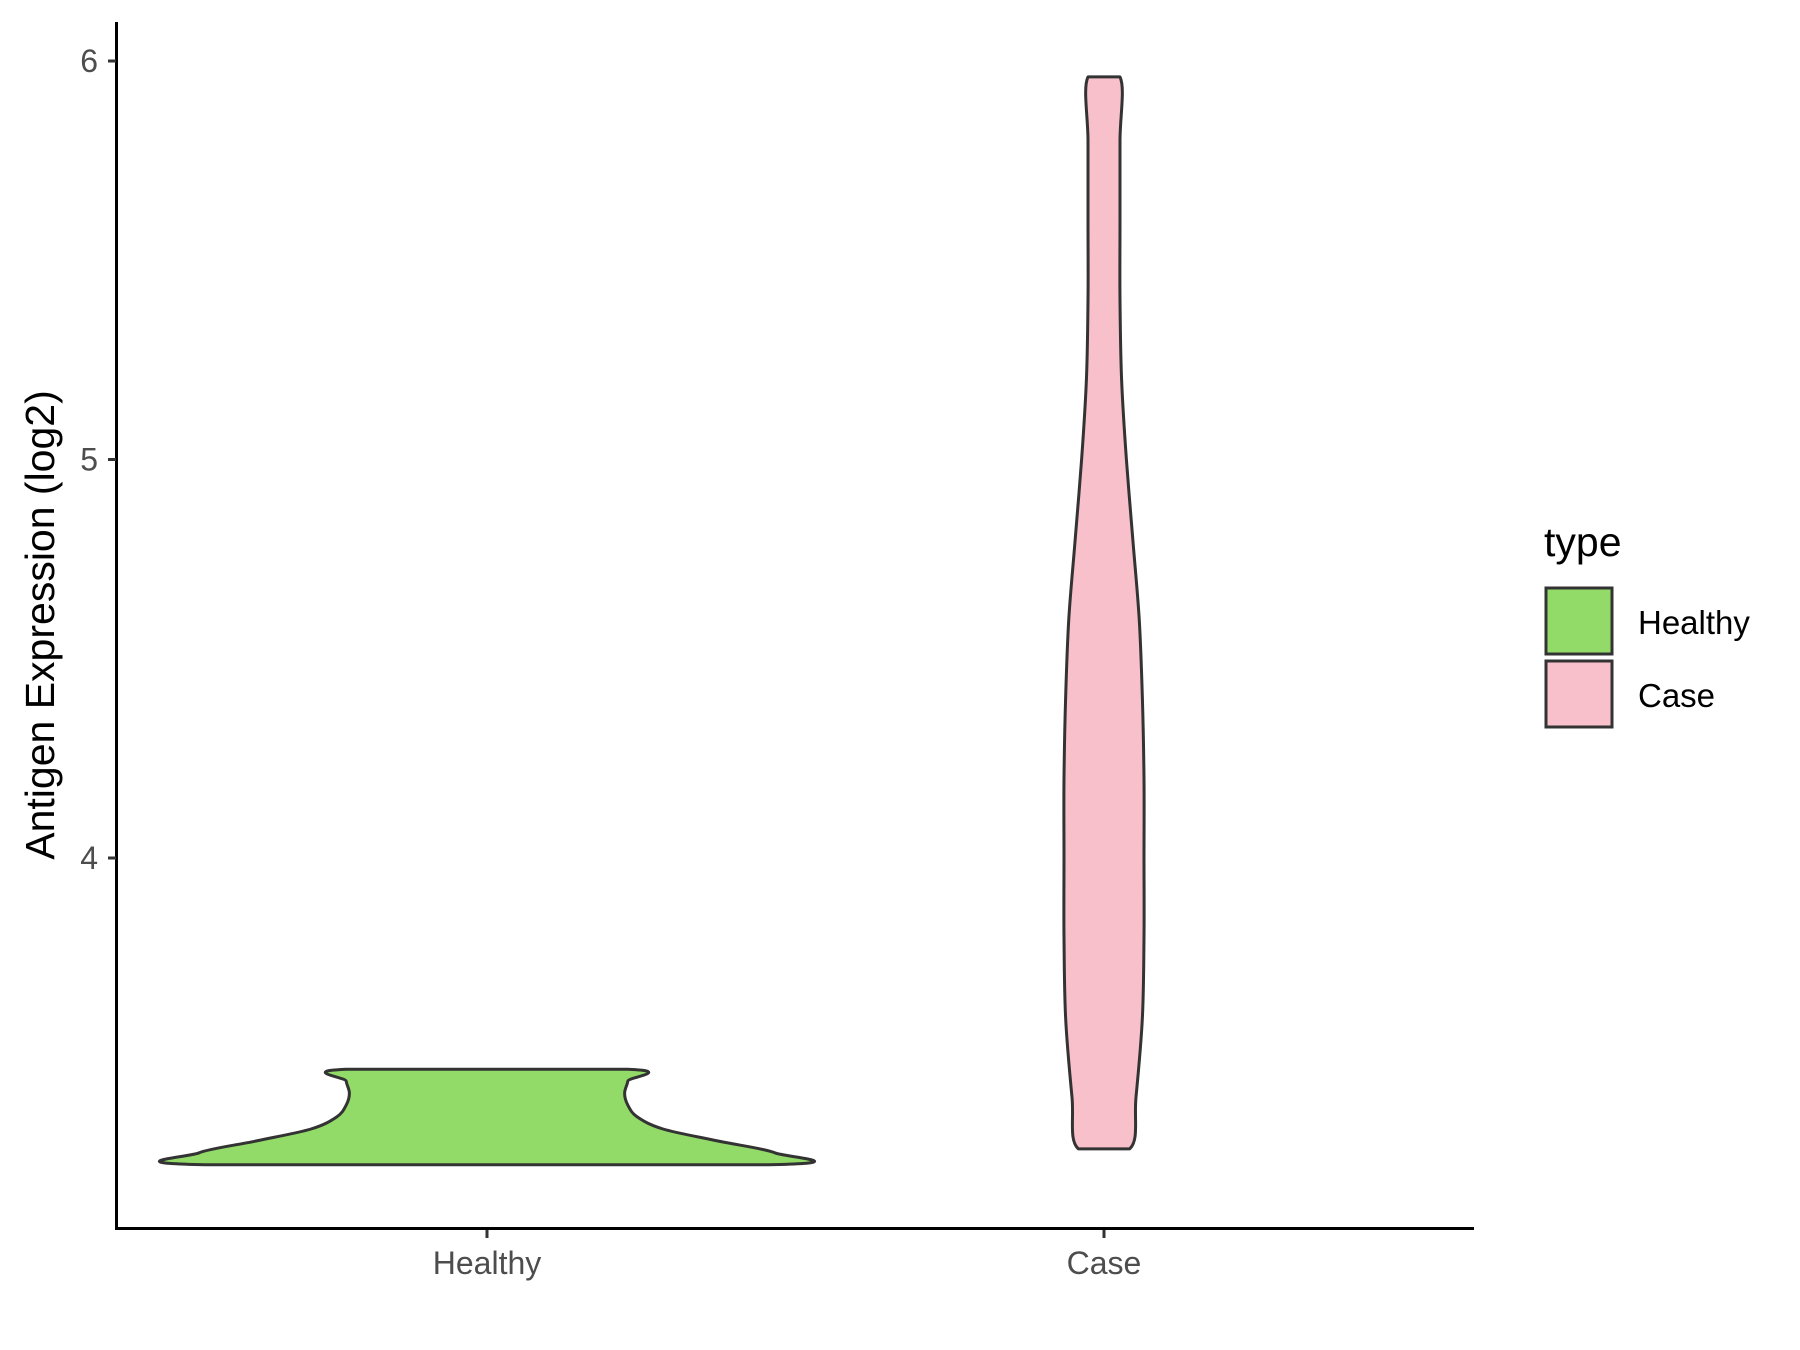 The image size is (1800, 1350). What do you see at coordinates (89, 858) in the screenshot?
I see `y-tick-label: 4` at bounding box center [89, 858].